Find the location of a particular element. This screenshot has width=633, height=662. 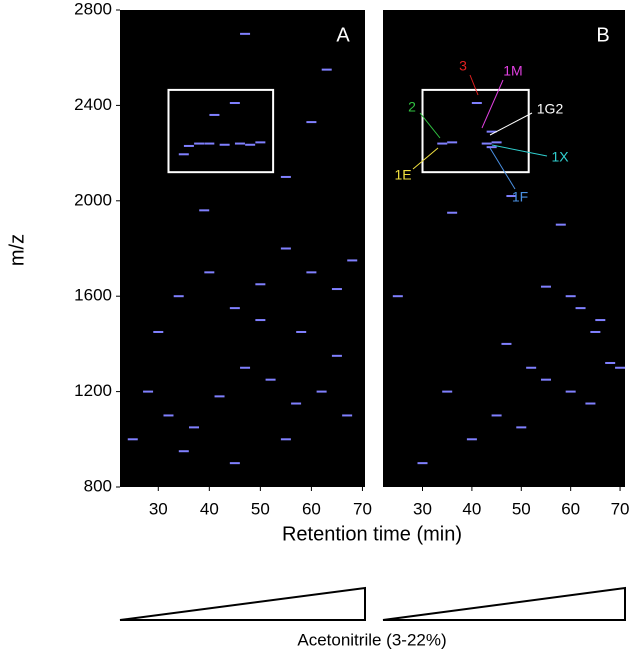

annotation: 1E is located at coordinates (402, 175).